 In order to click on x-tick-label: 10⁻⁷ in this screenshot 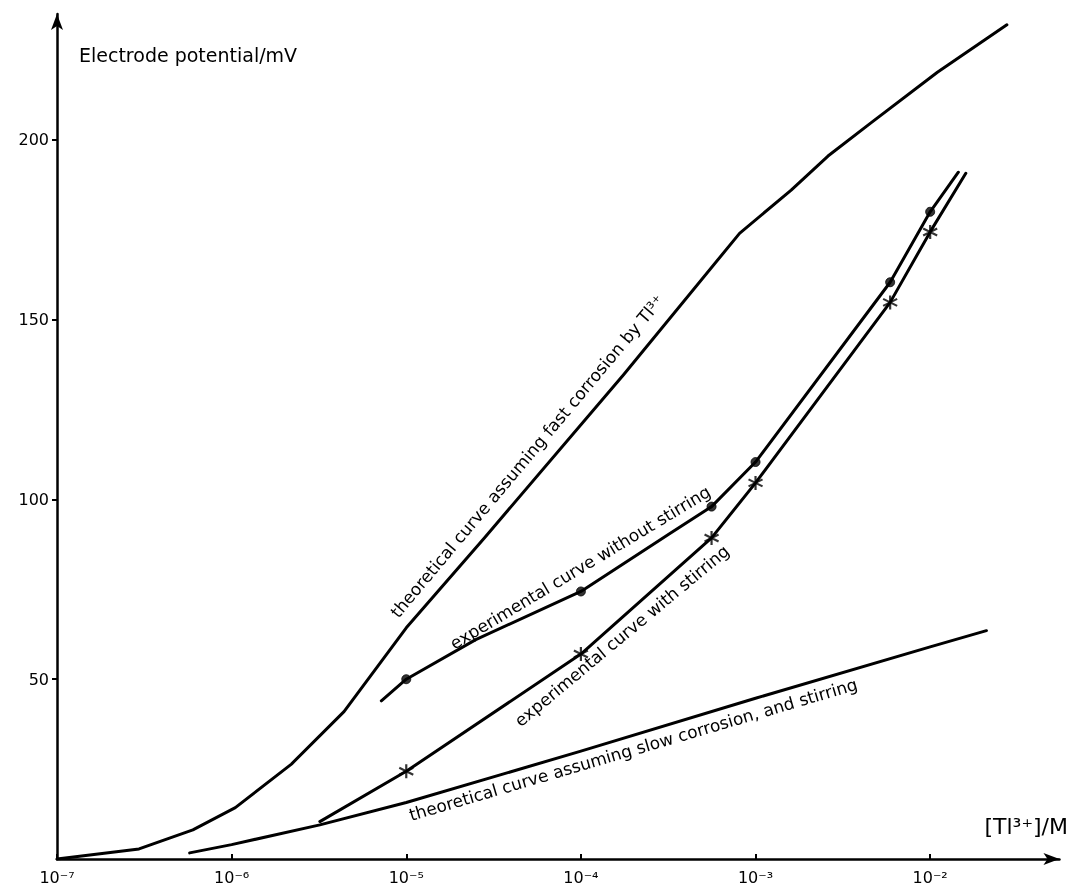, I will do `click(57, 877)`.